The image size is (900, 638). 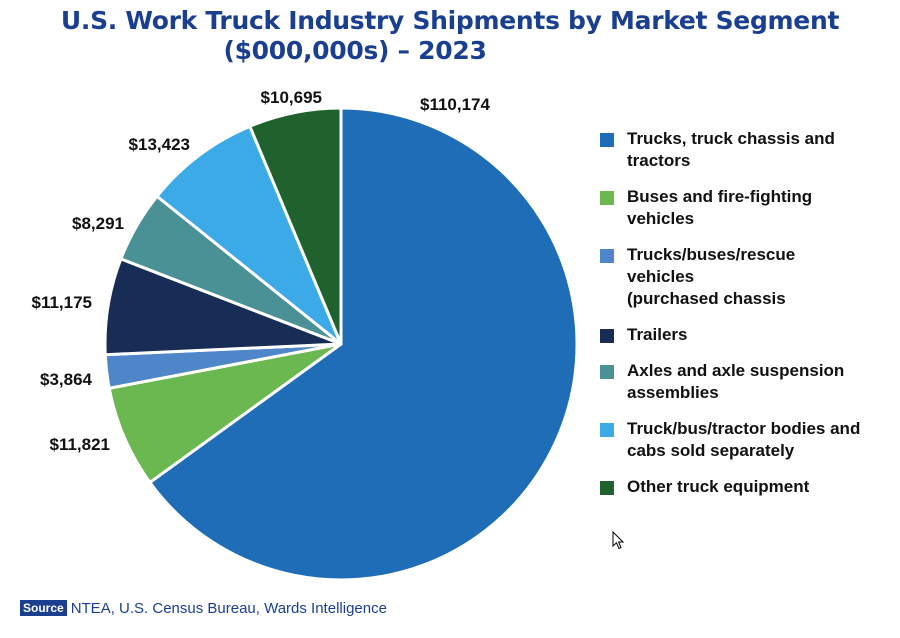 I want to click on legend-label: assemblies, so click(x=673, y=392).